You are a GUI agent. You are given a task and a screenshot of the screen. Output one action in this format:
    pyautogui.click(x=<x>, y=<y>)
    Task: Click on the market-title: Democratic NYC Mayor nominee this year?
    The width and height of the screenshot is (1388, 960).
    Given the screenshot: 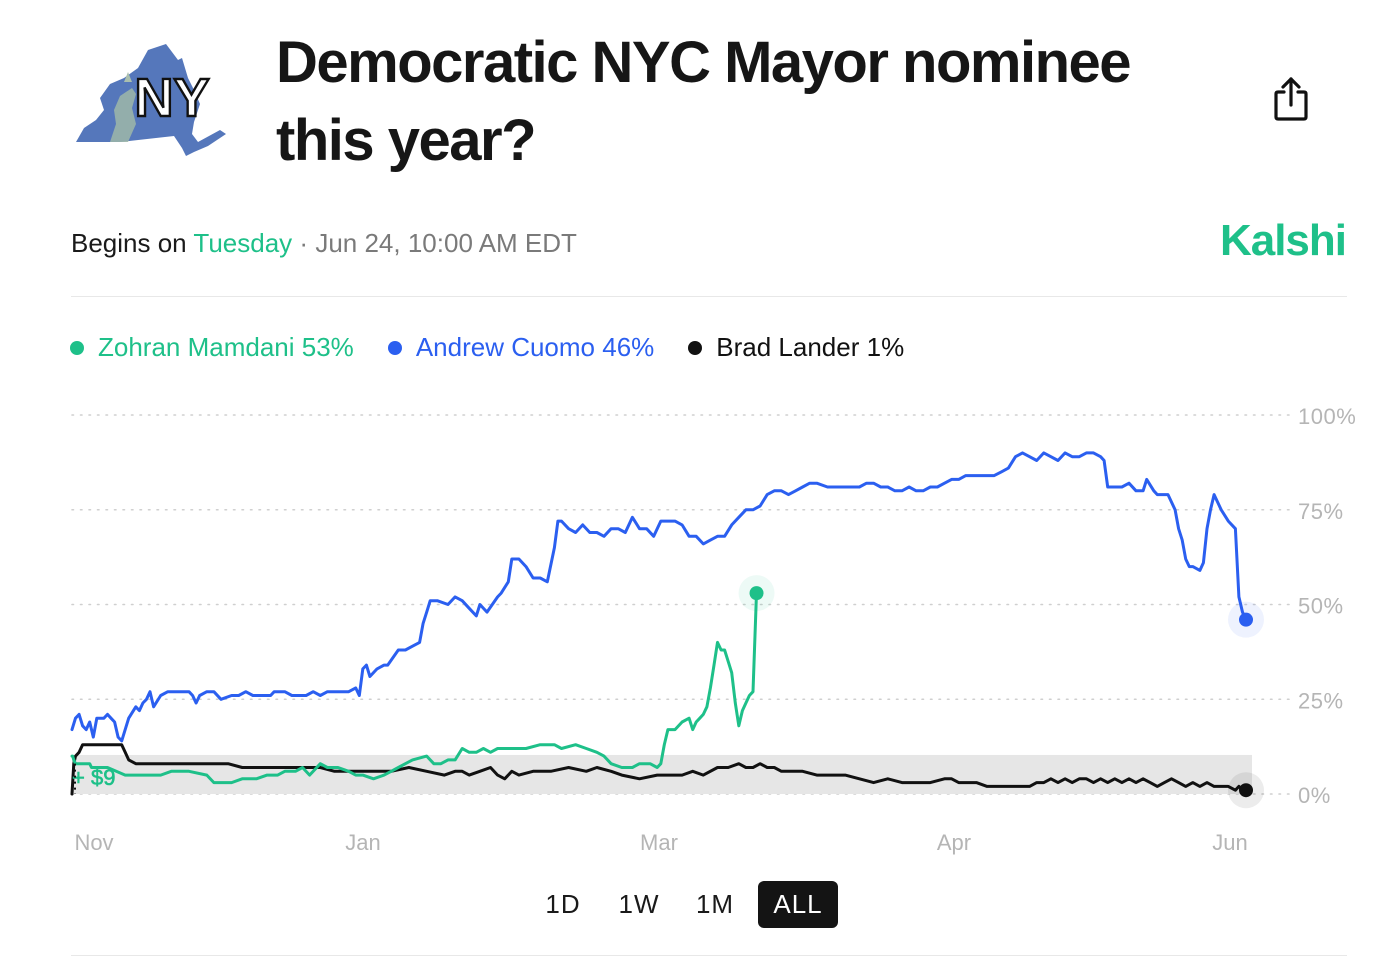 What is the action you would take?
    pyautogui.click(x=704, y=101)
    